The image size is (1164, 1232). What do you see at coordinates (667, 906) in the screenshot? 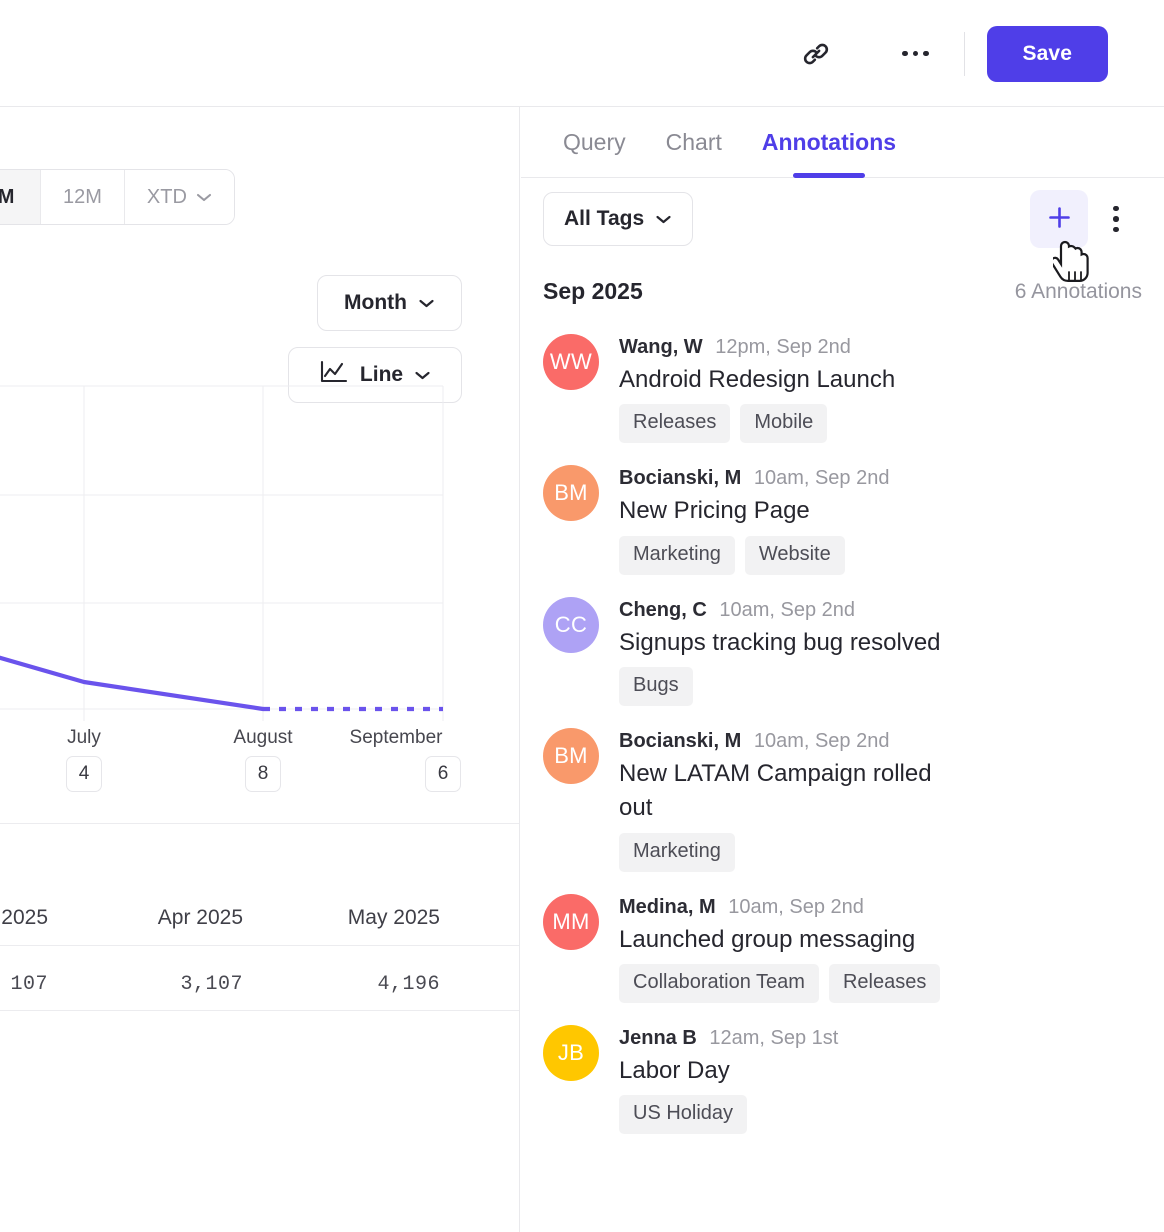
I see `annotation-author: Medina, M` at bounding box center [667, 906].